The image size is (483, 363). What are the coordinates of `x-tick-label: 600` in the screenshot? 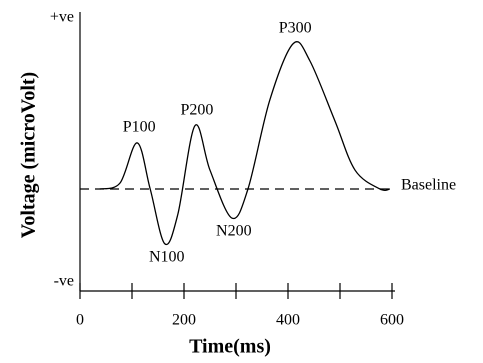 It's located at (392, 320).